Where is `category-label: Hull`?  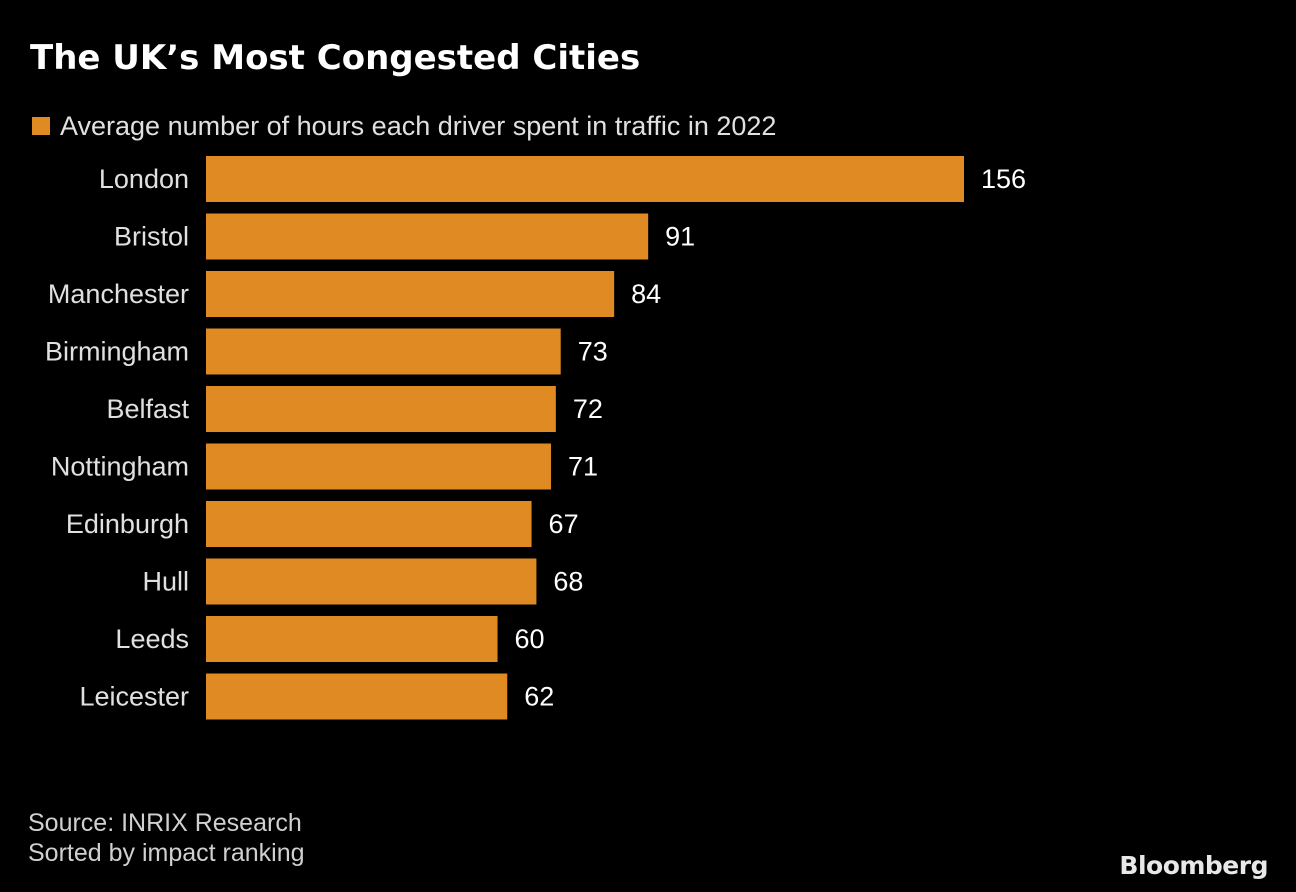 category-label: Hull is located at coordinates (165, 582).